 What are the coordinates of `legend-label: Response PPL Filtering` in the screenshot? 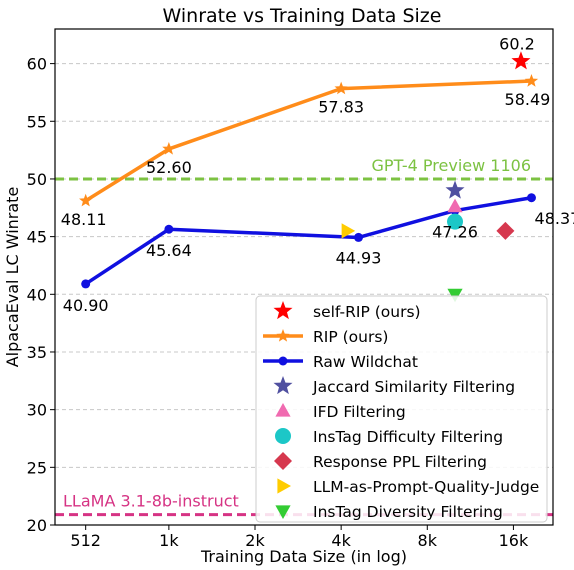 It's located at (400, 462).